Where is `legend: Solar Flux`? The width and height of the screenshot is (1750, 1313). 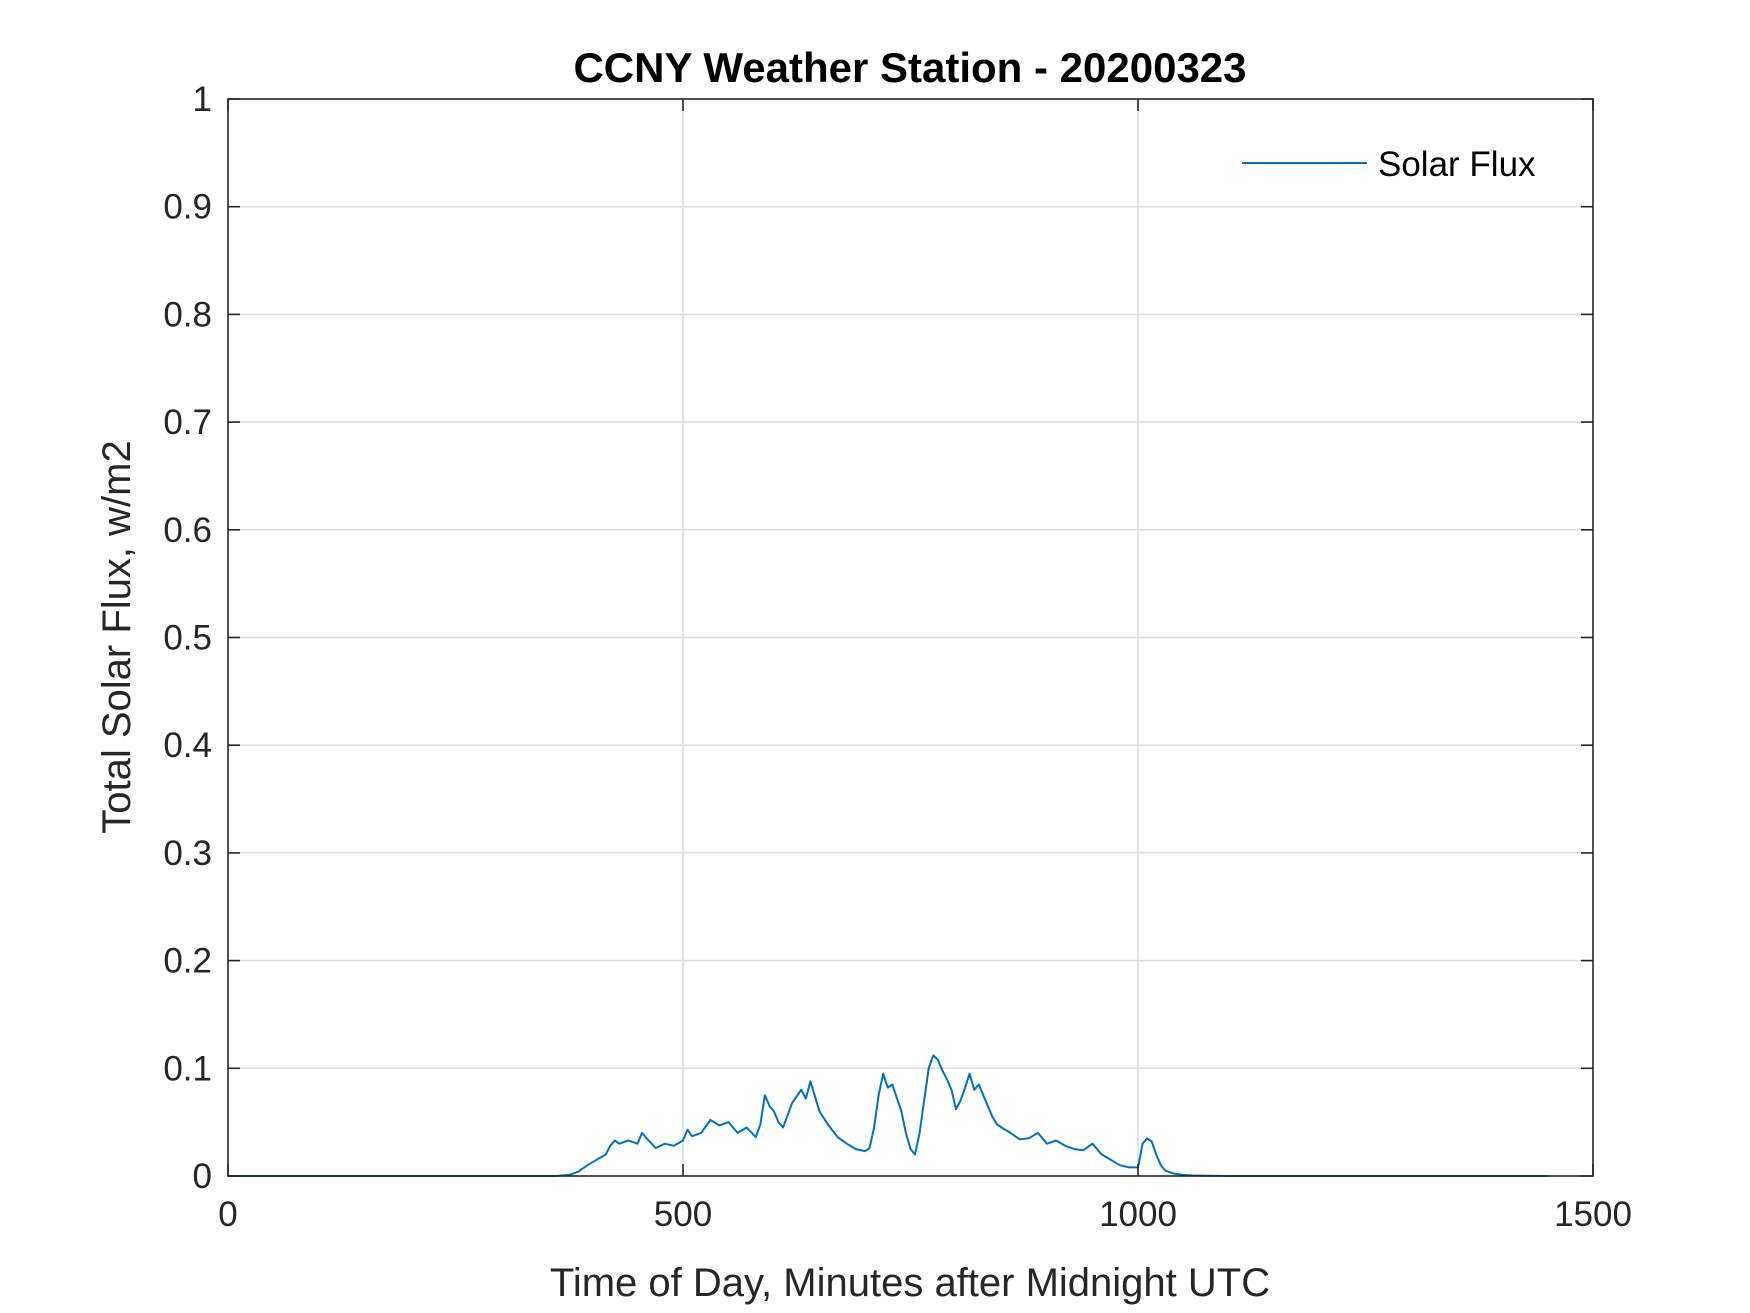 legend: Solar Flux is located at coordinates (1389, 164).